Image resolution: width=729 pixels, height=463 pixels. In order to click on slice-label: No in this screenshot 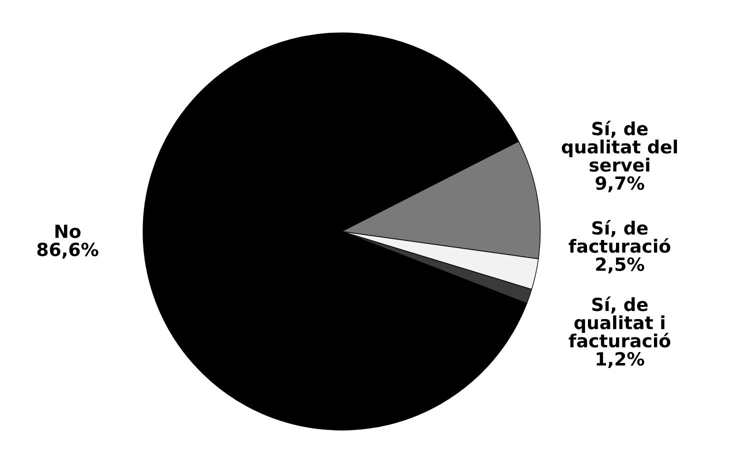, I will do `click(68, 231)`.